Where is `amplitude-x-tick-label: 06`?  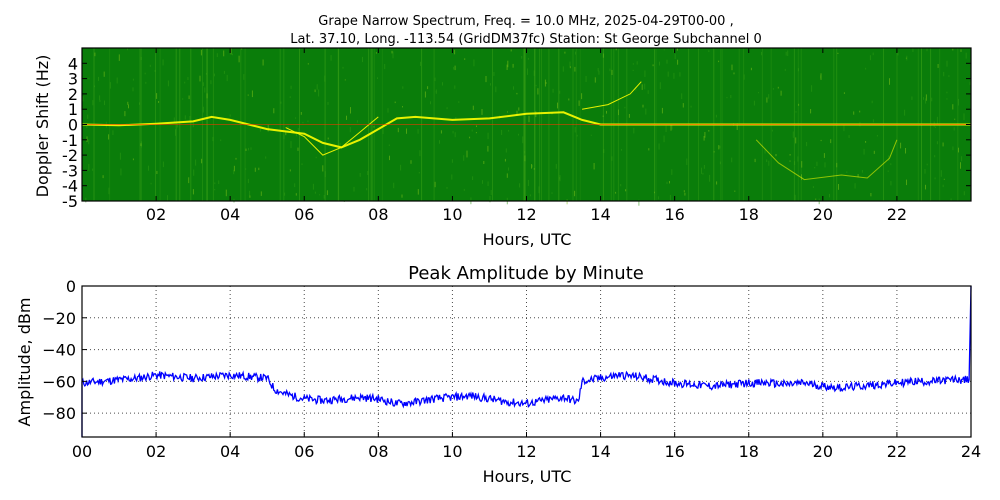 amplitude-x-tick-label: 06 is located at coordinates (304, 451).